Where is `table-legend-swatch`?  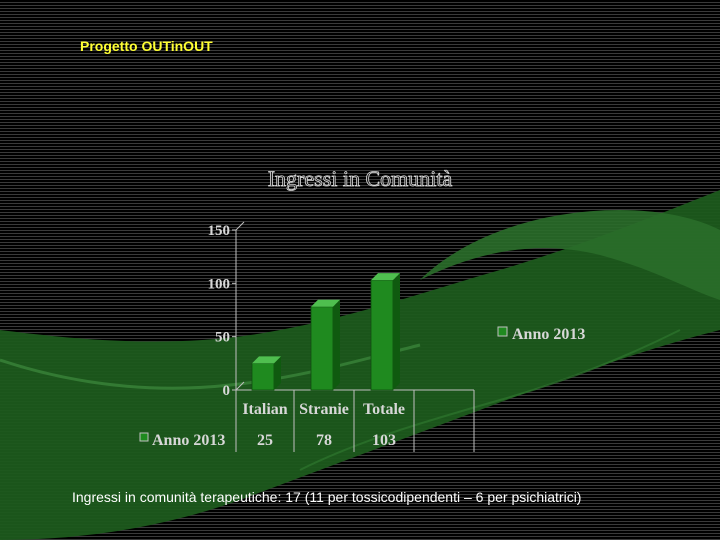
table-legend-swatch is located at coordinates (144, 437).